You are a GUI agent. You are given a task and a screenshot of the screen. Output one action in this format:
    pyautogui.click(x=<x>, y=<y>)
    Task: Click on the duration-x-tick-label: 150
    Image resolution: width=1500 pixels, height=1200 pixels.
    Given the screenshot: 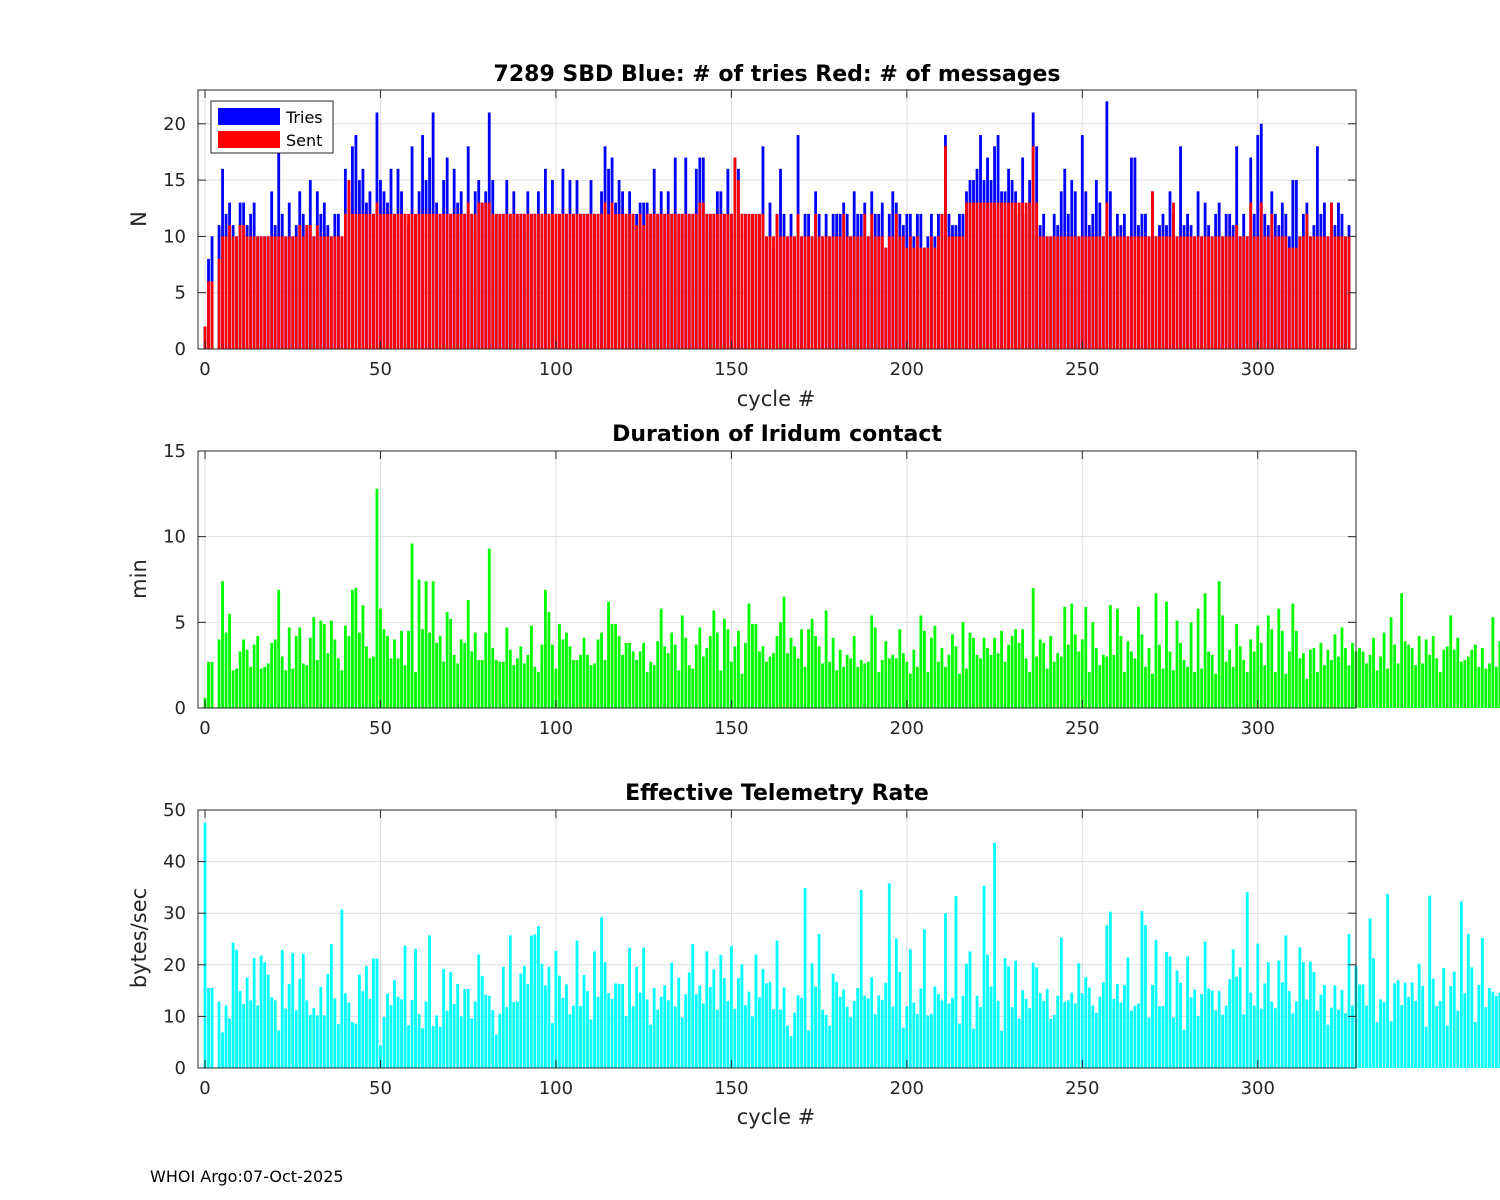 What is the action you would take?
    pyautogui.click(x=731, y=728)
    